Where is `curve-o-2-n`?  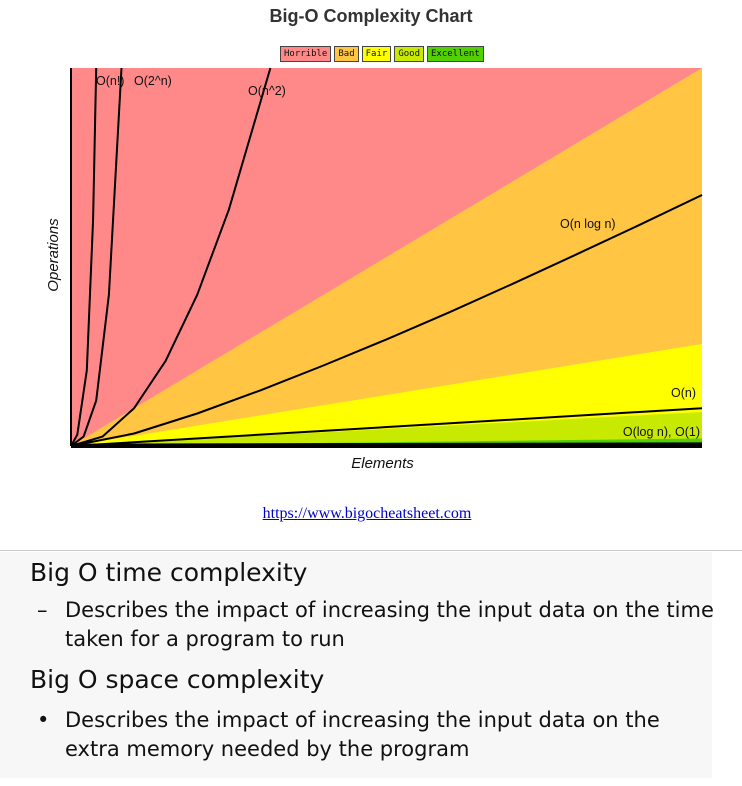
curve-o-2-n is located at coordinates (96, 257).